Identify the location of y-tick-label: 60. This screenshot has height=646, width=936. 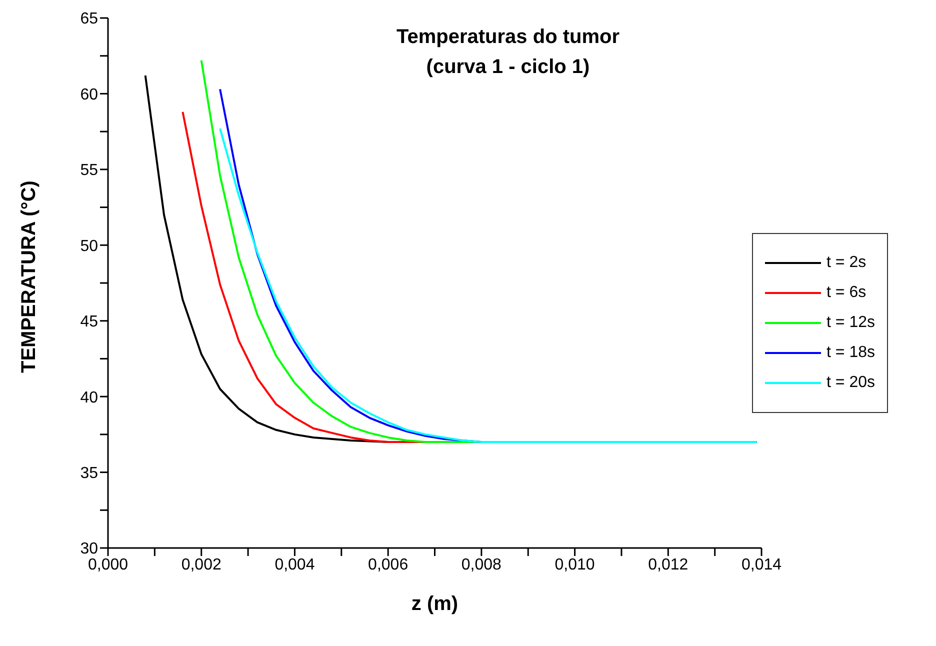
(89, 95).